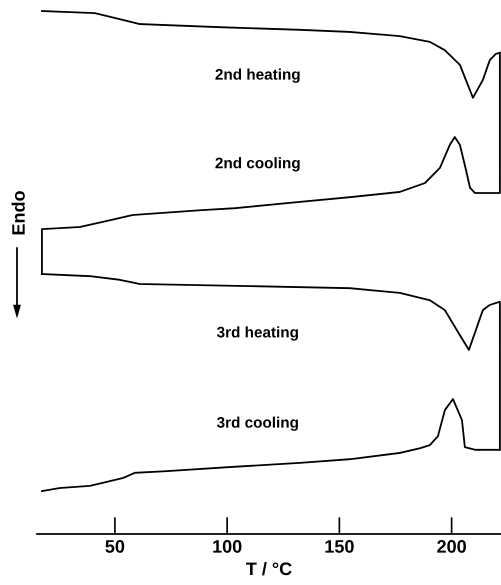 Image resolution: width=501 pixels, height=585 pixels. What do you see at coordinates (339, 546) in the screenshot?
I see `x-tick-label: 150` at bounding box center [339, 546].